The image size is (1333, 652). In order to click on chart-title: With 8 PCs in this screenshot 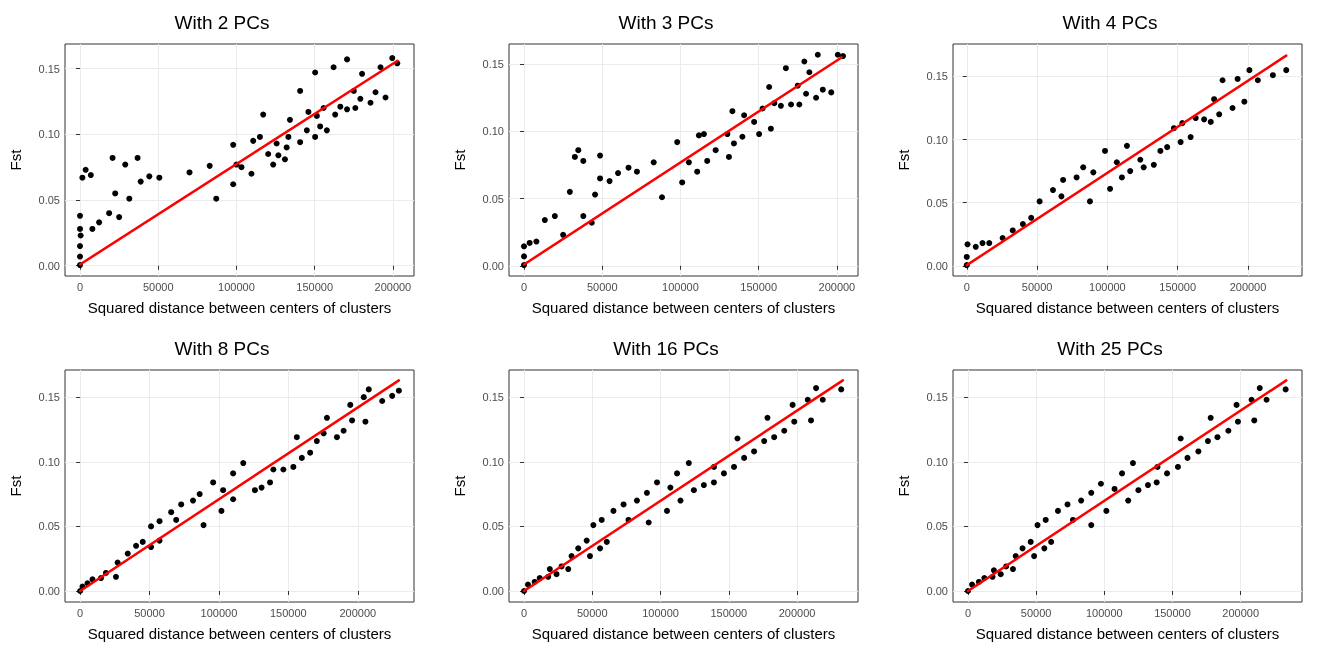, I will do `click(222, 348)`.